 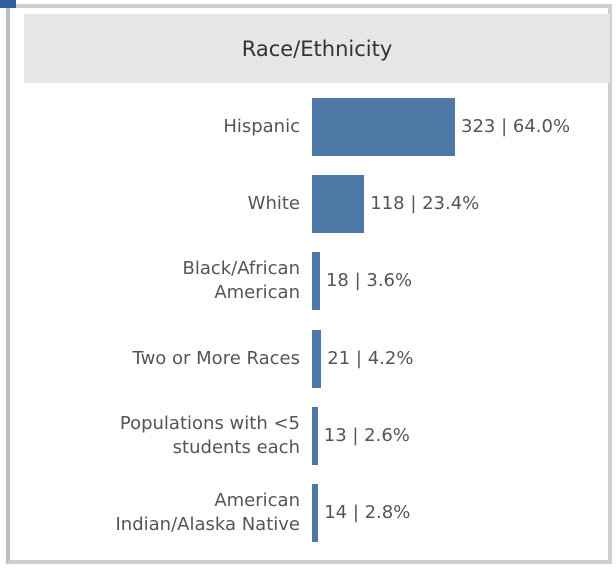 What do you see at coordinates (369, 281) in the screenshot?
I see `value-label: 18 | 3.6%` at bounding box center [369, 281].